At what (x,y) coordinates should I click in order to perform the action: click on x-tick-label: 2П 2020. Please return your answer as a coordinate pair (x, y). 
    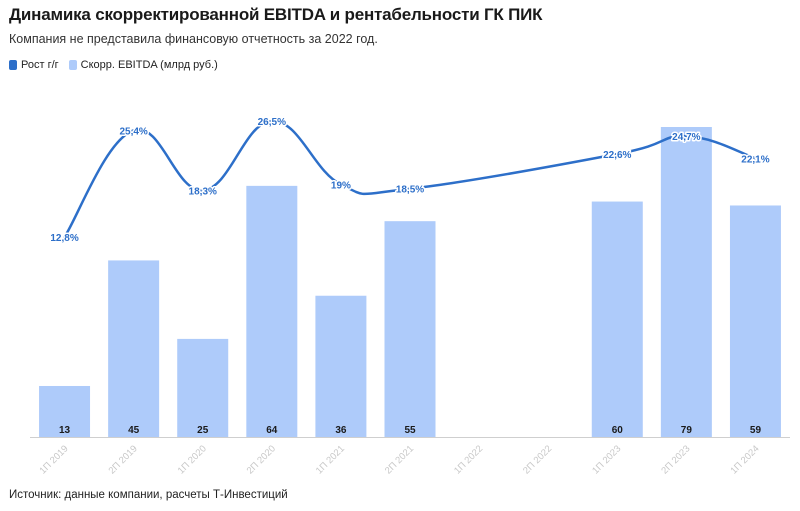
    Looking at the image, I should click on (261, 459).